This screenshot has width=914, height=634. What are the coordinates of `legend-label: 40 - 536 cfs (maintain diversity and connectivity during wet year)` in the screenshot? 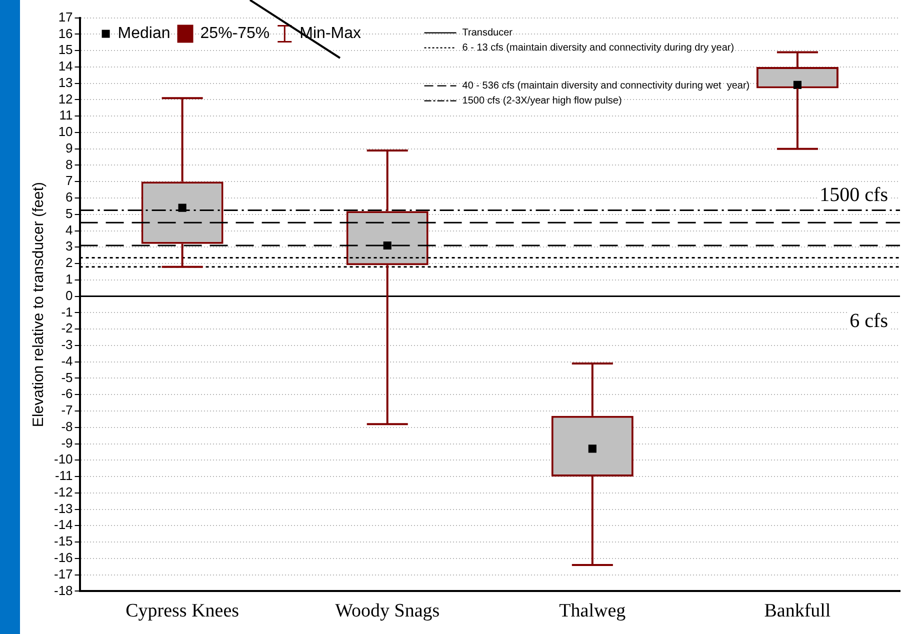 It's located at (606, 86).